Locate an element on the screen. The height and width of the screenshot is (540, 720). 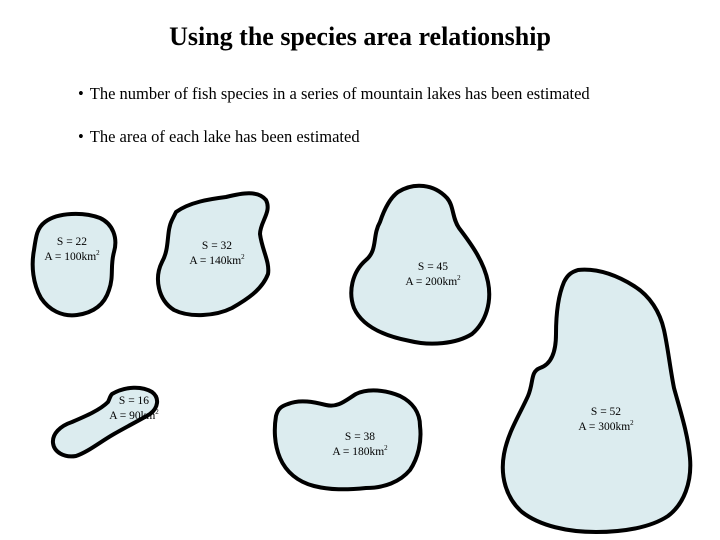
lake-5-species: S = 38 is located at coordinates (360, 437).